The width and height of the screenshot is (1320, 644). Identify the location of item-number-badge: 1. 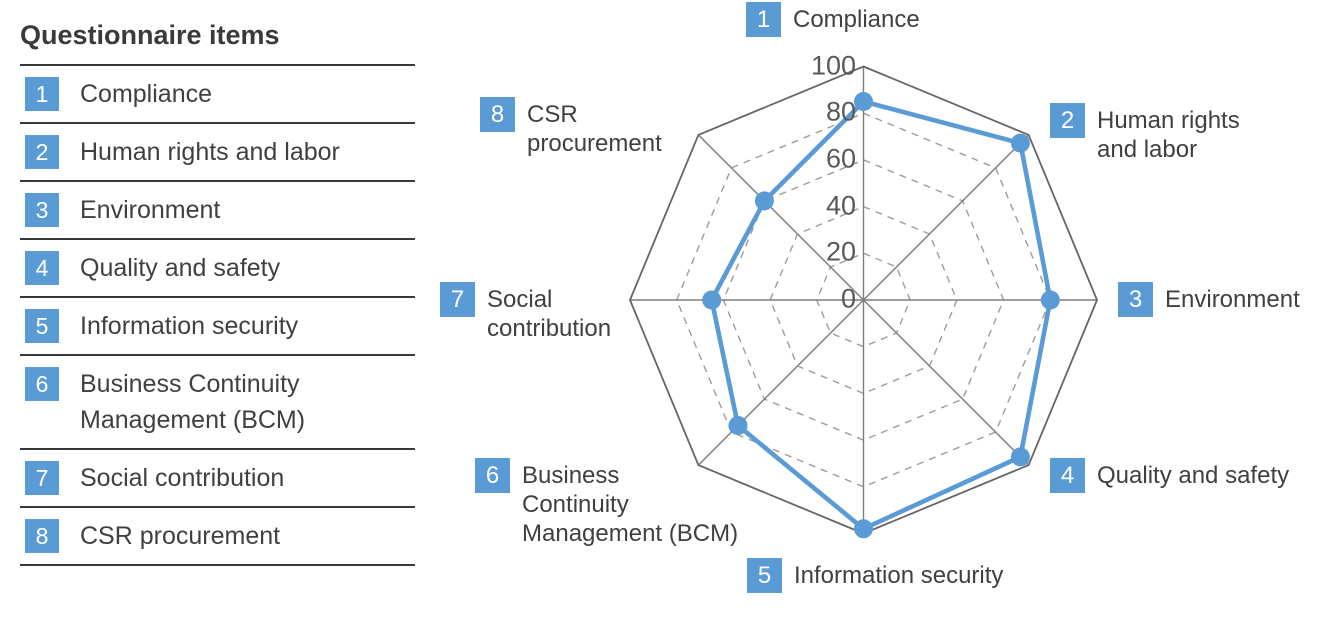
(42, 94).